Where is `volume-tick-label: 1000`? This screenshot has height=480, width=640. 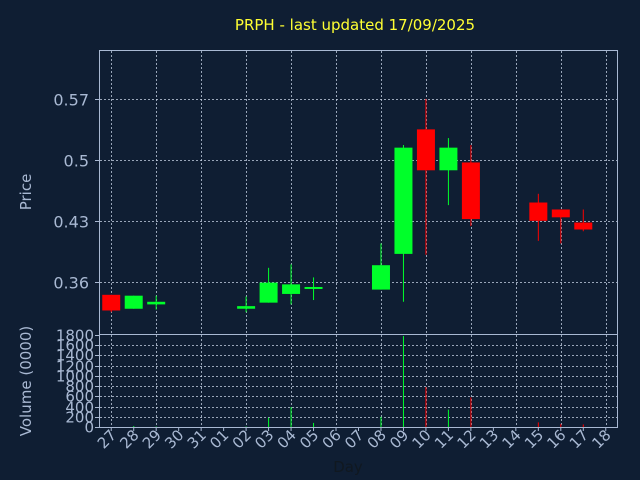 volume-tick-label: 1000 is located at coordinates (75, 377).